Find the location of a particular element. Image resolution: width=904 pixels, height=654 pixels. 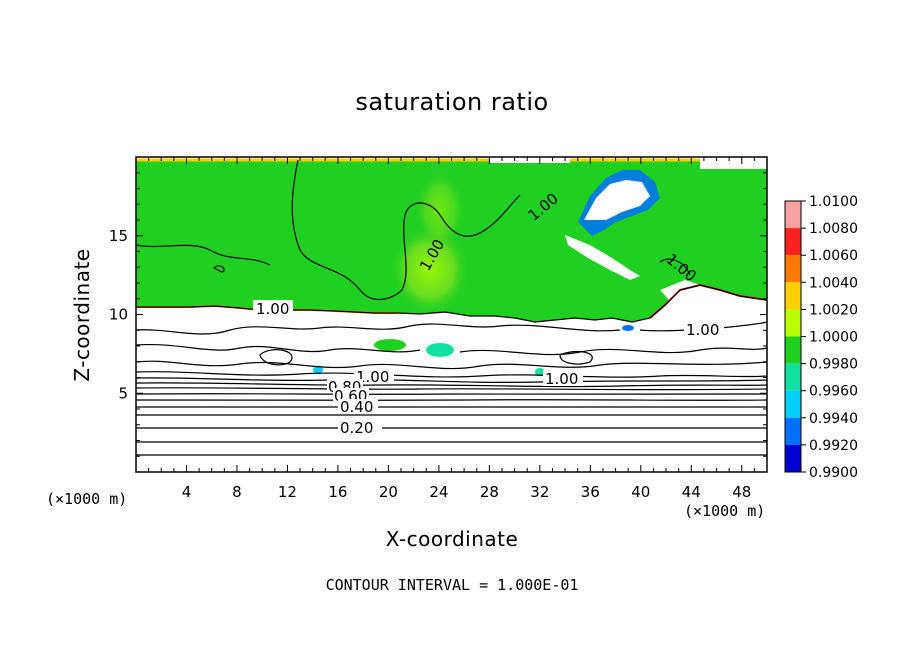

colorbar-label: 0.9900 is located at coordinates (833, 473).